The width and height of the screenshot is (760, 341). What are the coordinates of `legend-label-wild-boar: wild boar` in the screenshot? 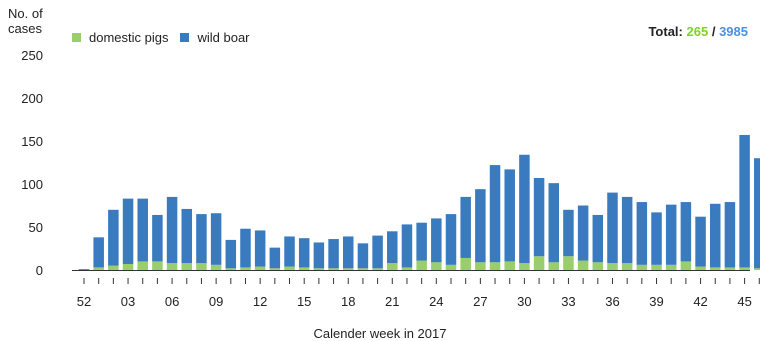 It's located at (223, 37).